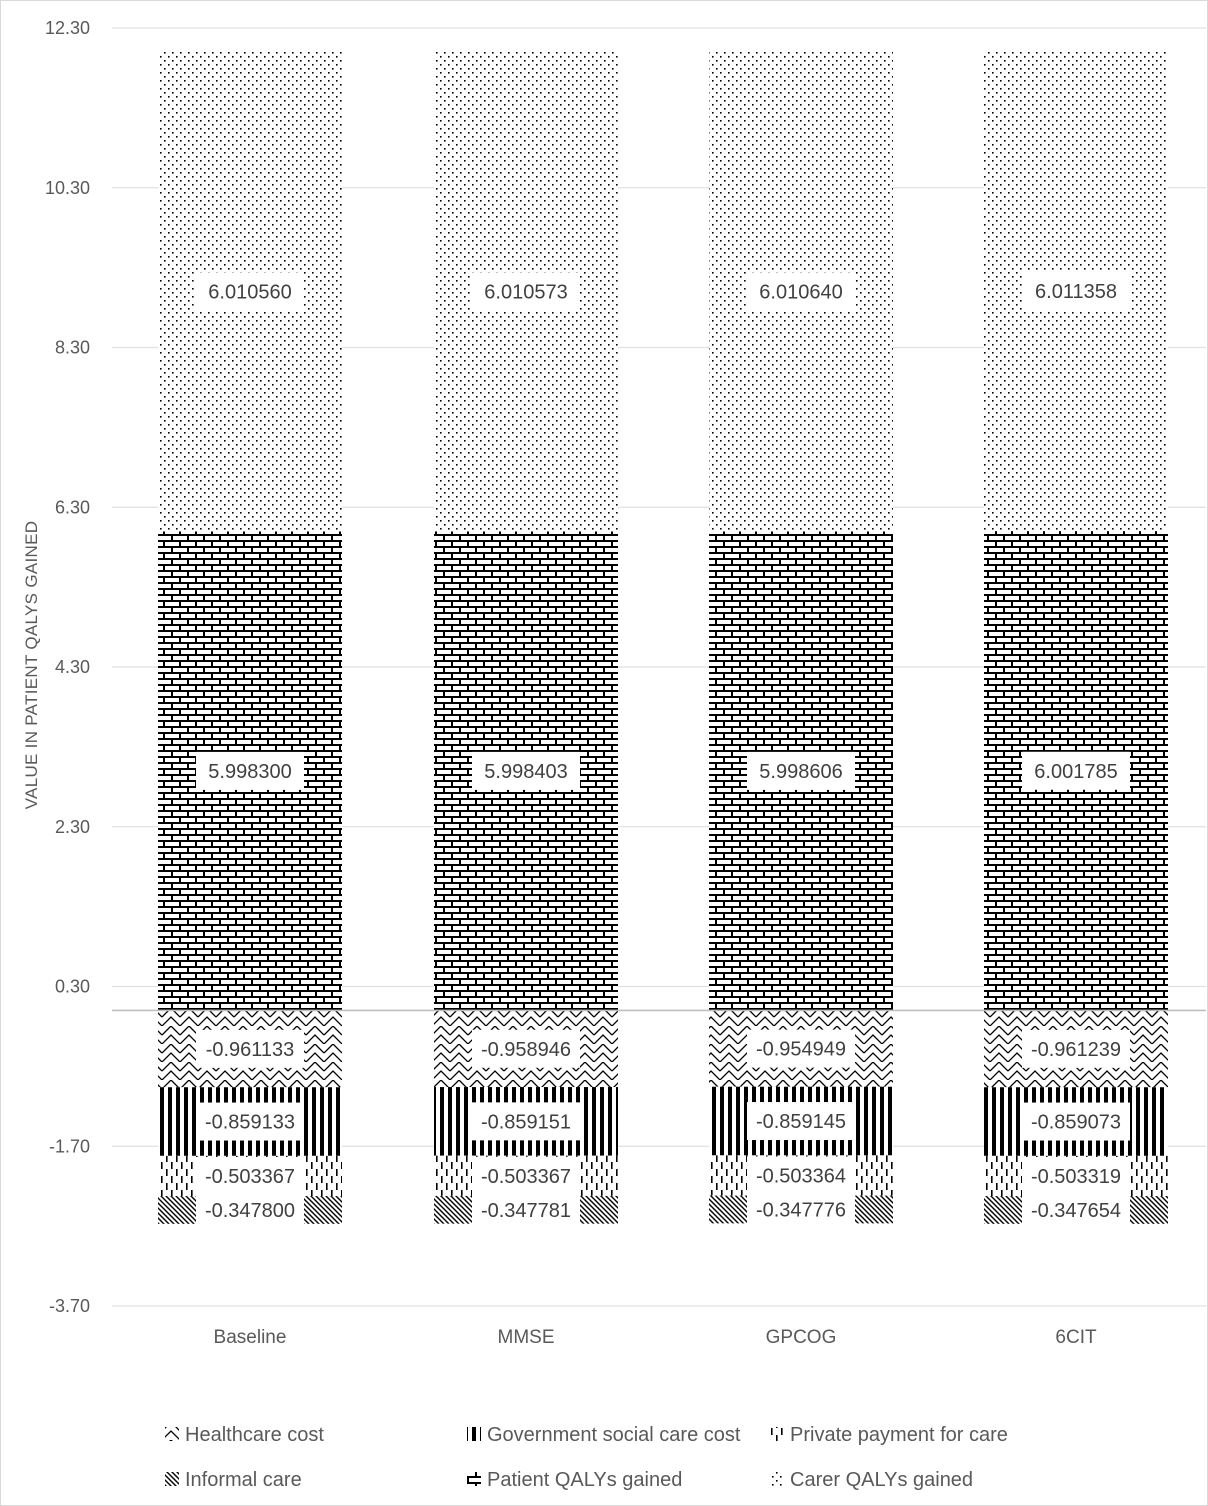 The height and width of the screenshot is (1506, 1208). Describe the element at coordinates (474, 1479) in the screenshot. I see `legend-swatch-brick` at that location.